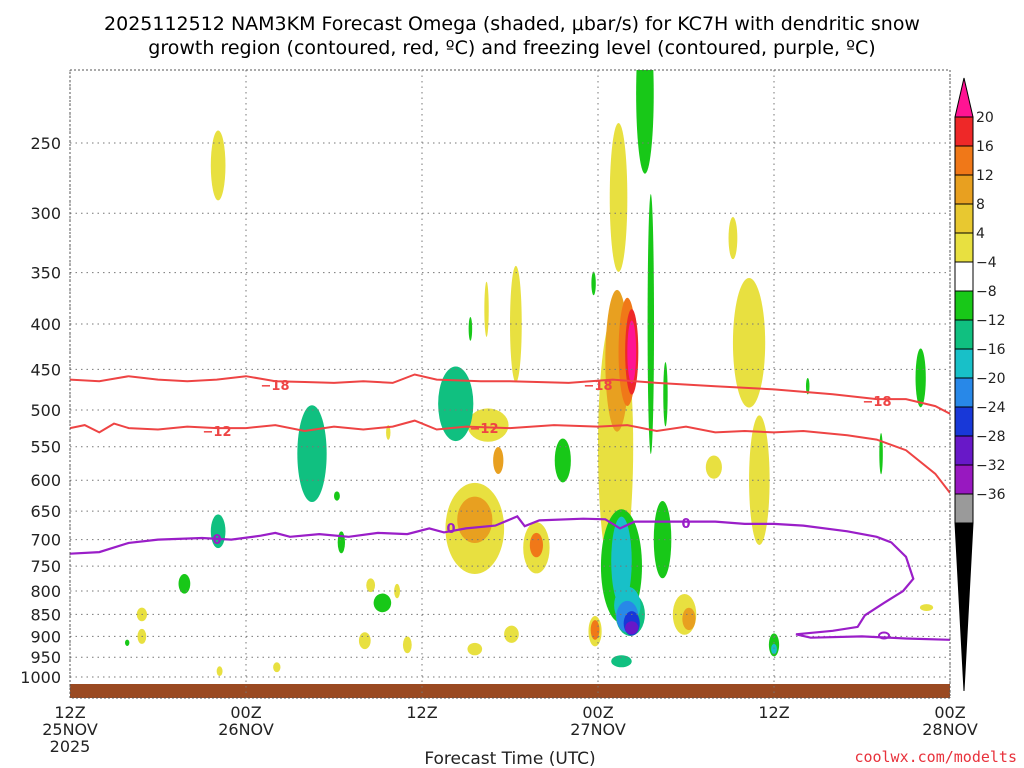  Describe the element at coordinates (45, 614) in the screenshot. I see `y-tick-label-850: 850` at that location.